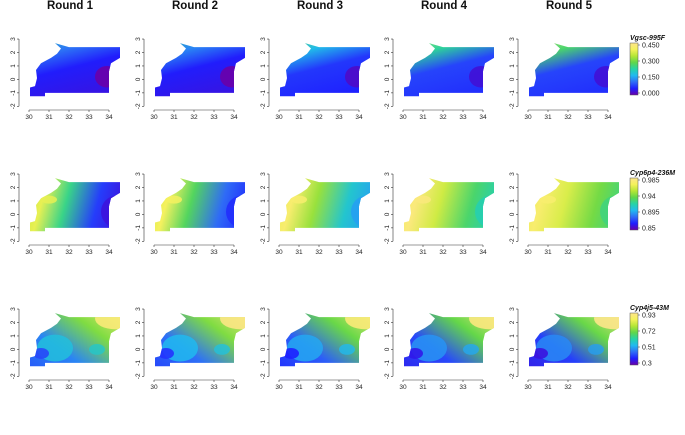 The image size is (685, 435). I want to click on colorbar-title: Vgsc-995F, so click(648, 38).